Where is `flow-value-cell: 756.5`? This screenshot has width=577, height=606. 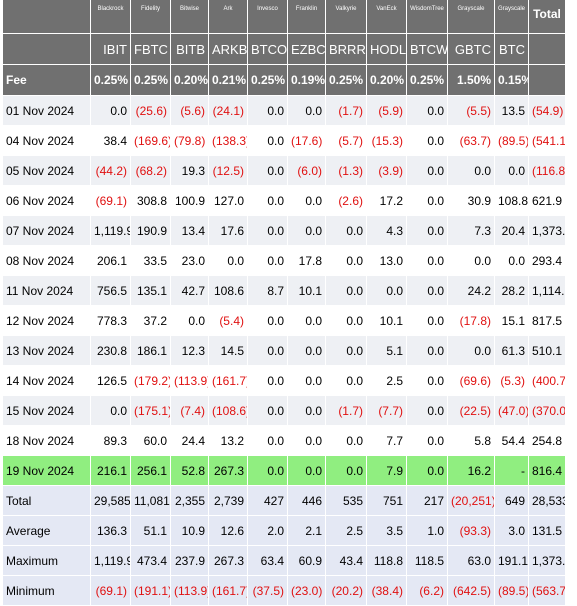
flow-value-cell: 756.5 is located at coordinates (111, 291).